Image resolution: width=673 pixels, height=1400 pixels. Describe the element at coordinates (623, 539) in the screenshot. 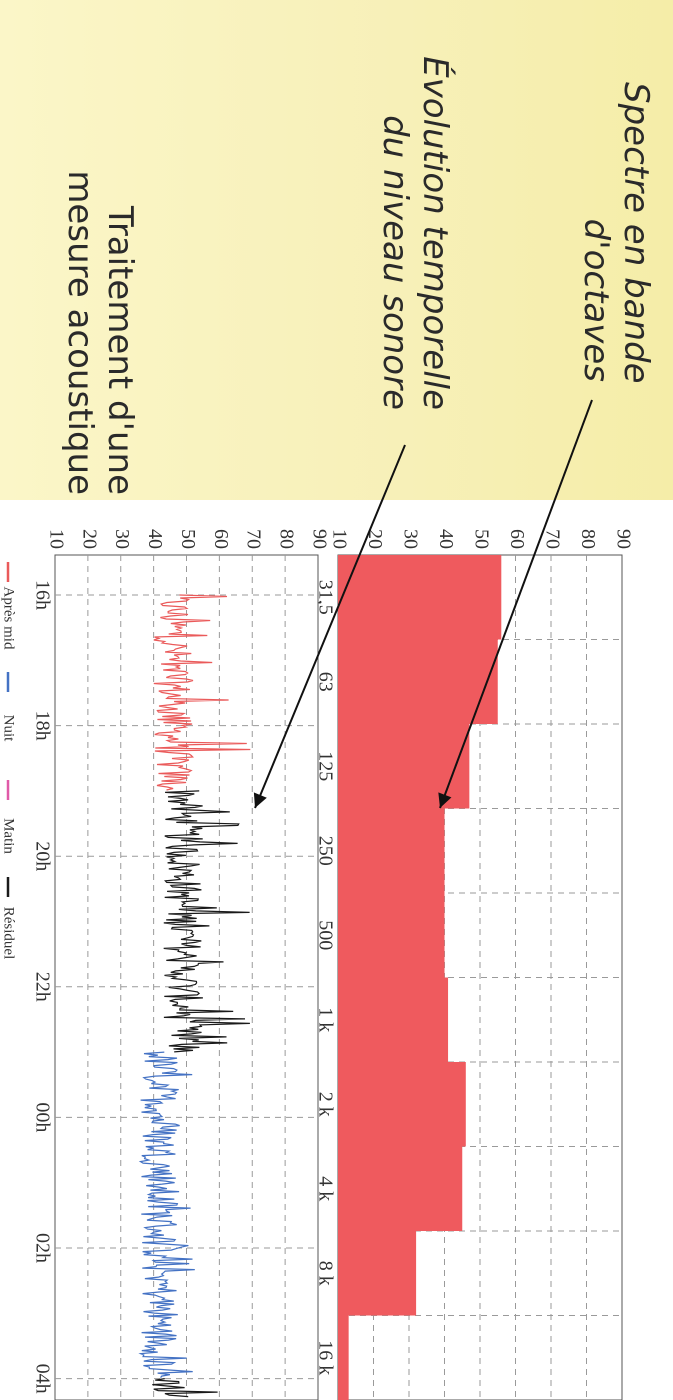

I see `spectrum-value-tick: 90` at that location.